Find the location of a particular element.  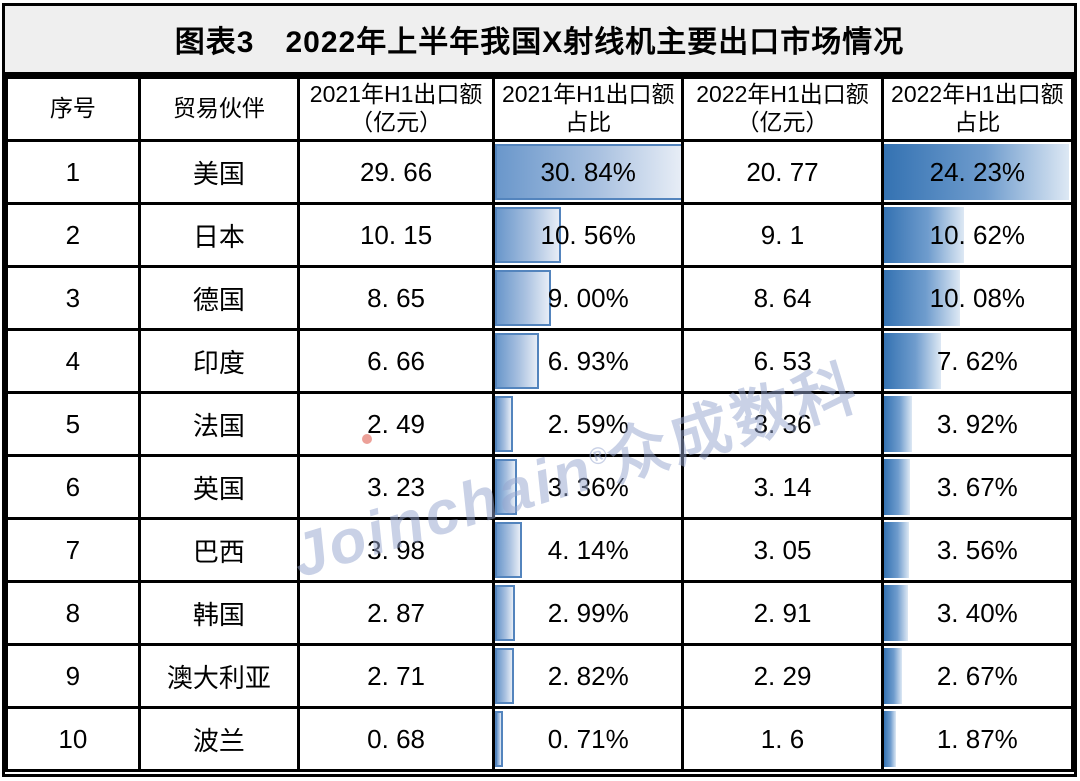

share-2022-cell: 10. 62% is located at coordinates (977, 235).